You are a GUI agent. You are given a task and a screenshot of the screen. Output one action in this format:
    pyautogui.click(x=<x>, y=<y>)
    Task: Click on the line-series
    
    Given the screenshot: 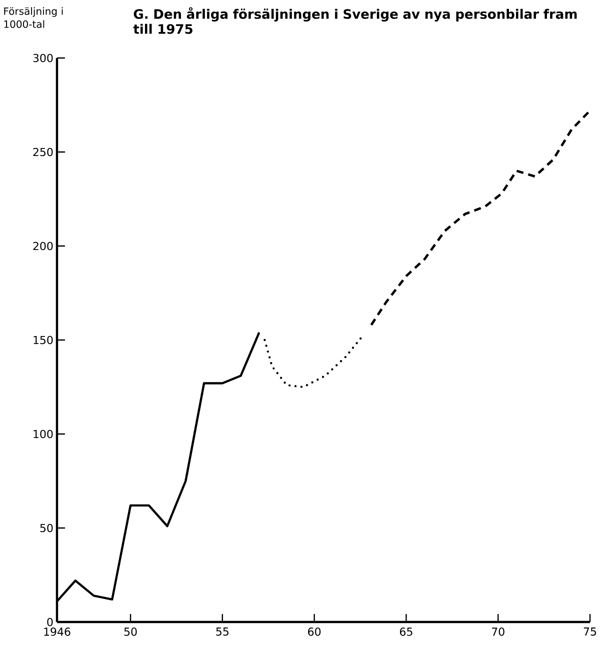 What is the action you would take?
    pyautogui.click(x=481, y=217)
    